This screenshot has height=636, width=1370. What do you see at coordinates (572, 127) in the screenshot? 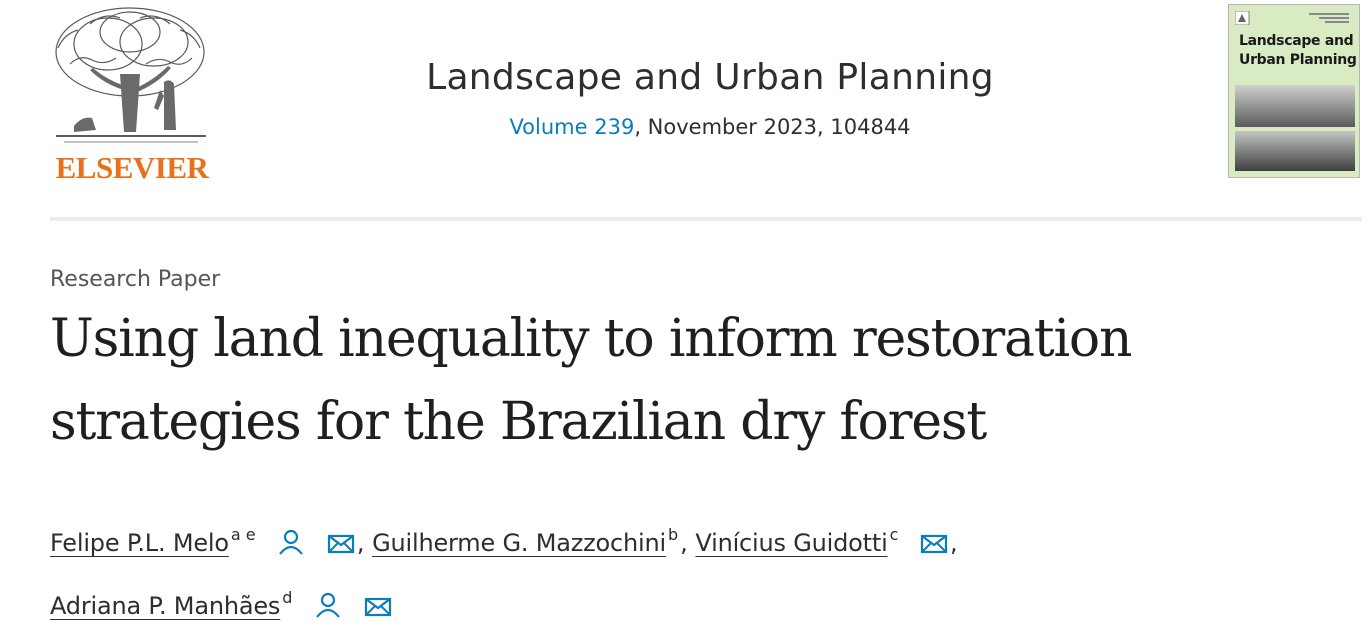
I see `volume-link: Volume 239` at bounding box center [572, 127].